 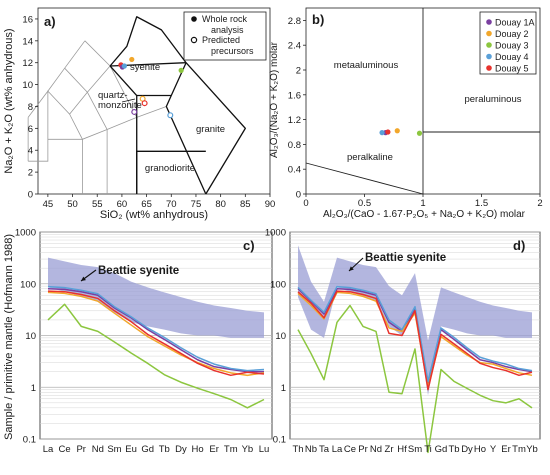 I want to click on x-tick-label-1: 50, so click(x=72, y=204).